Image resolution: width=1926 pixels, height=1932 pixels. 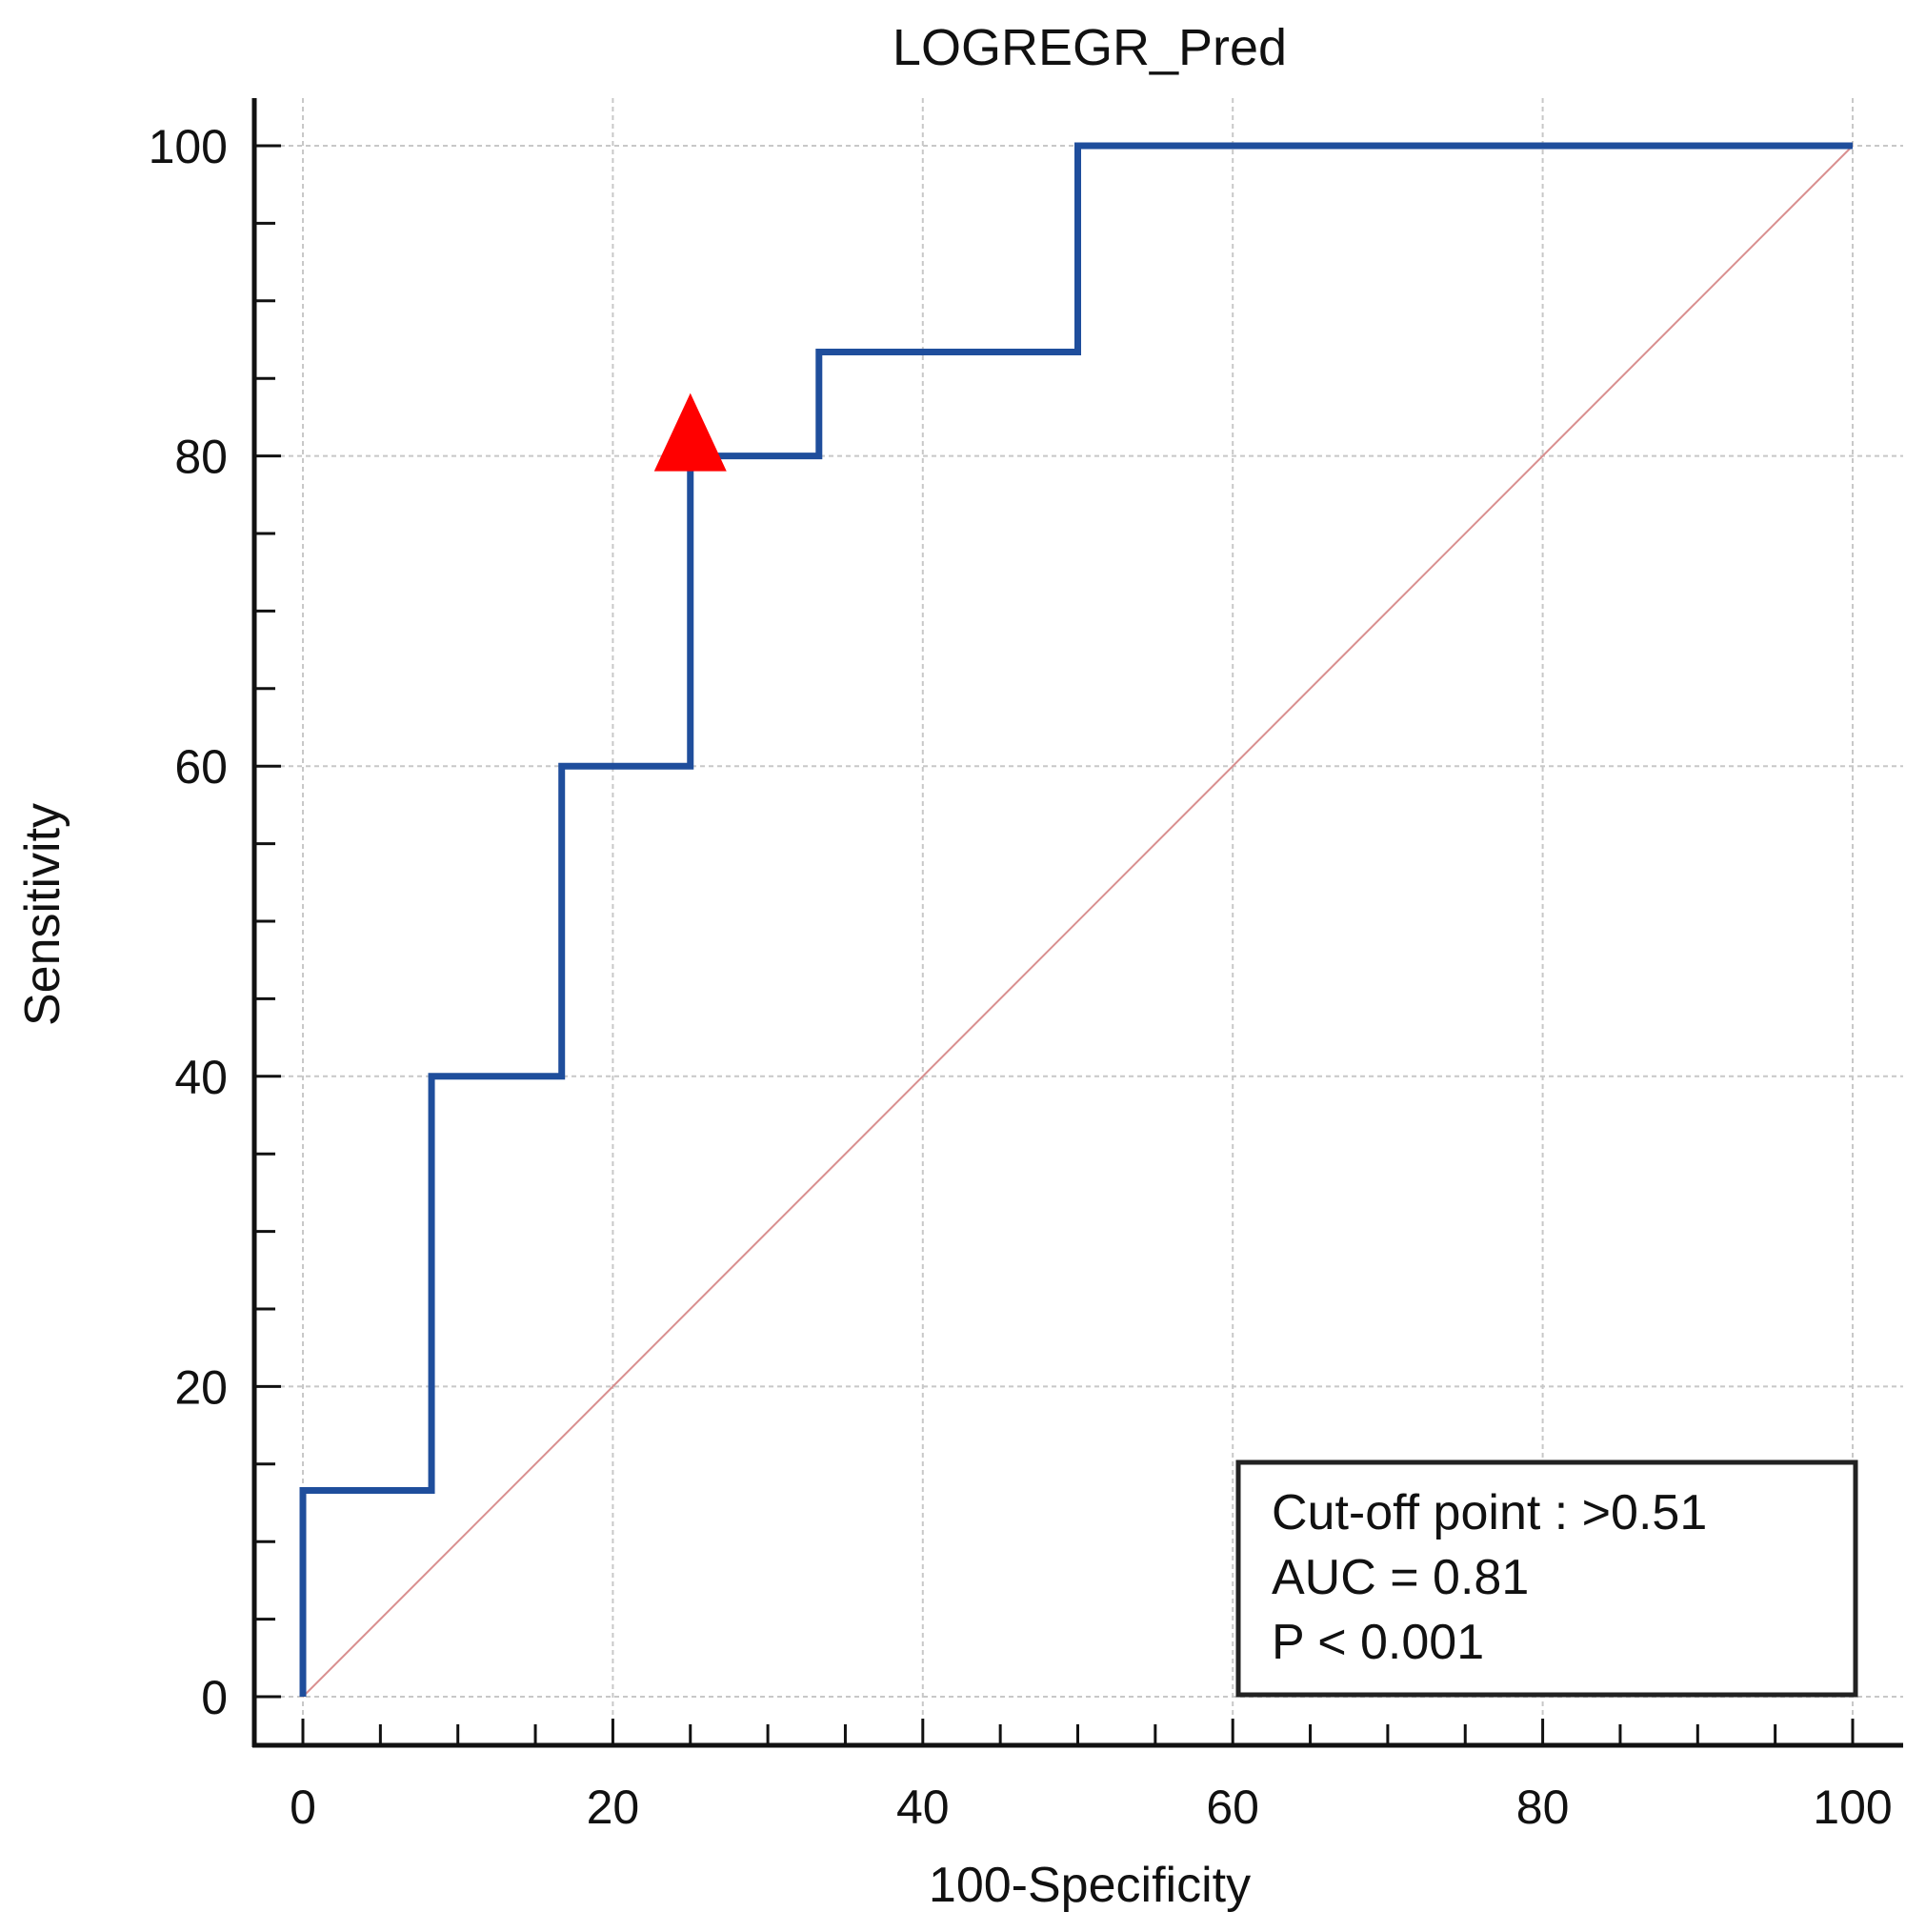 I want to click on x-tick-label: 100, so click(x=1852, y=1807).